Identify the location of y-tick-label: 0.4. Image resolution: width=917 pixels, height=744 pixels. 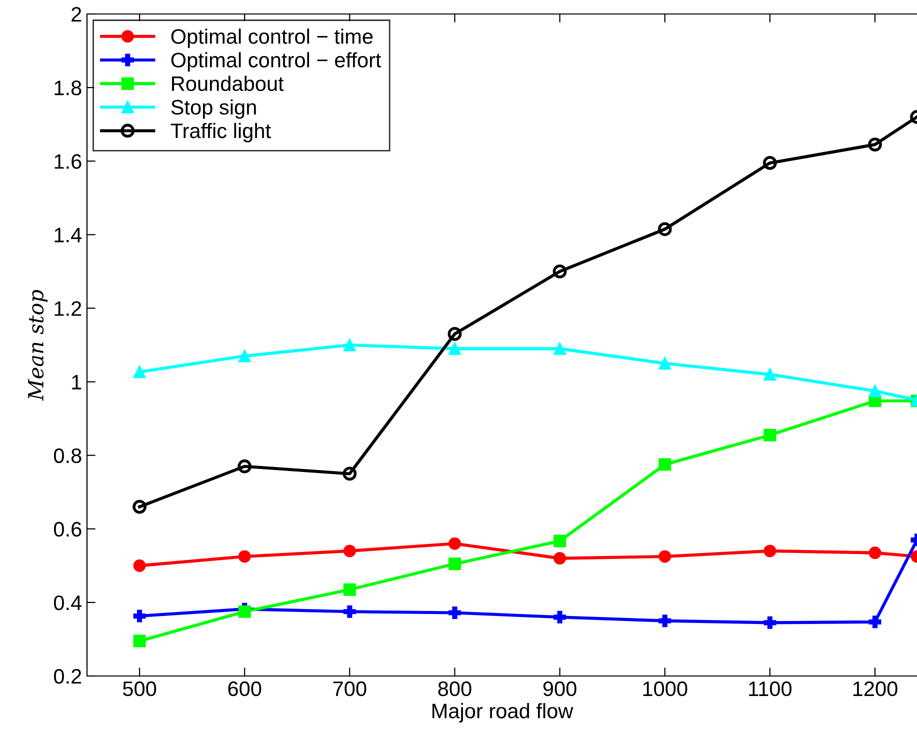
(68, 602).